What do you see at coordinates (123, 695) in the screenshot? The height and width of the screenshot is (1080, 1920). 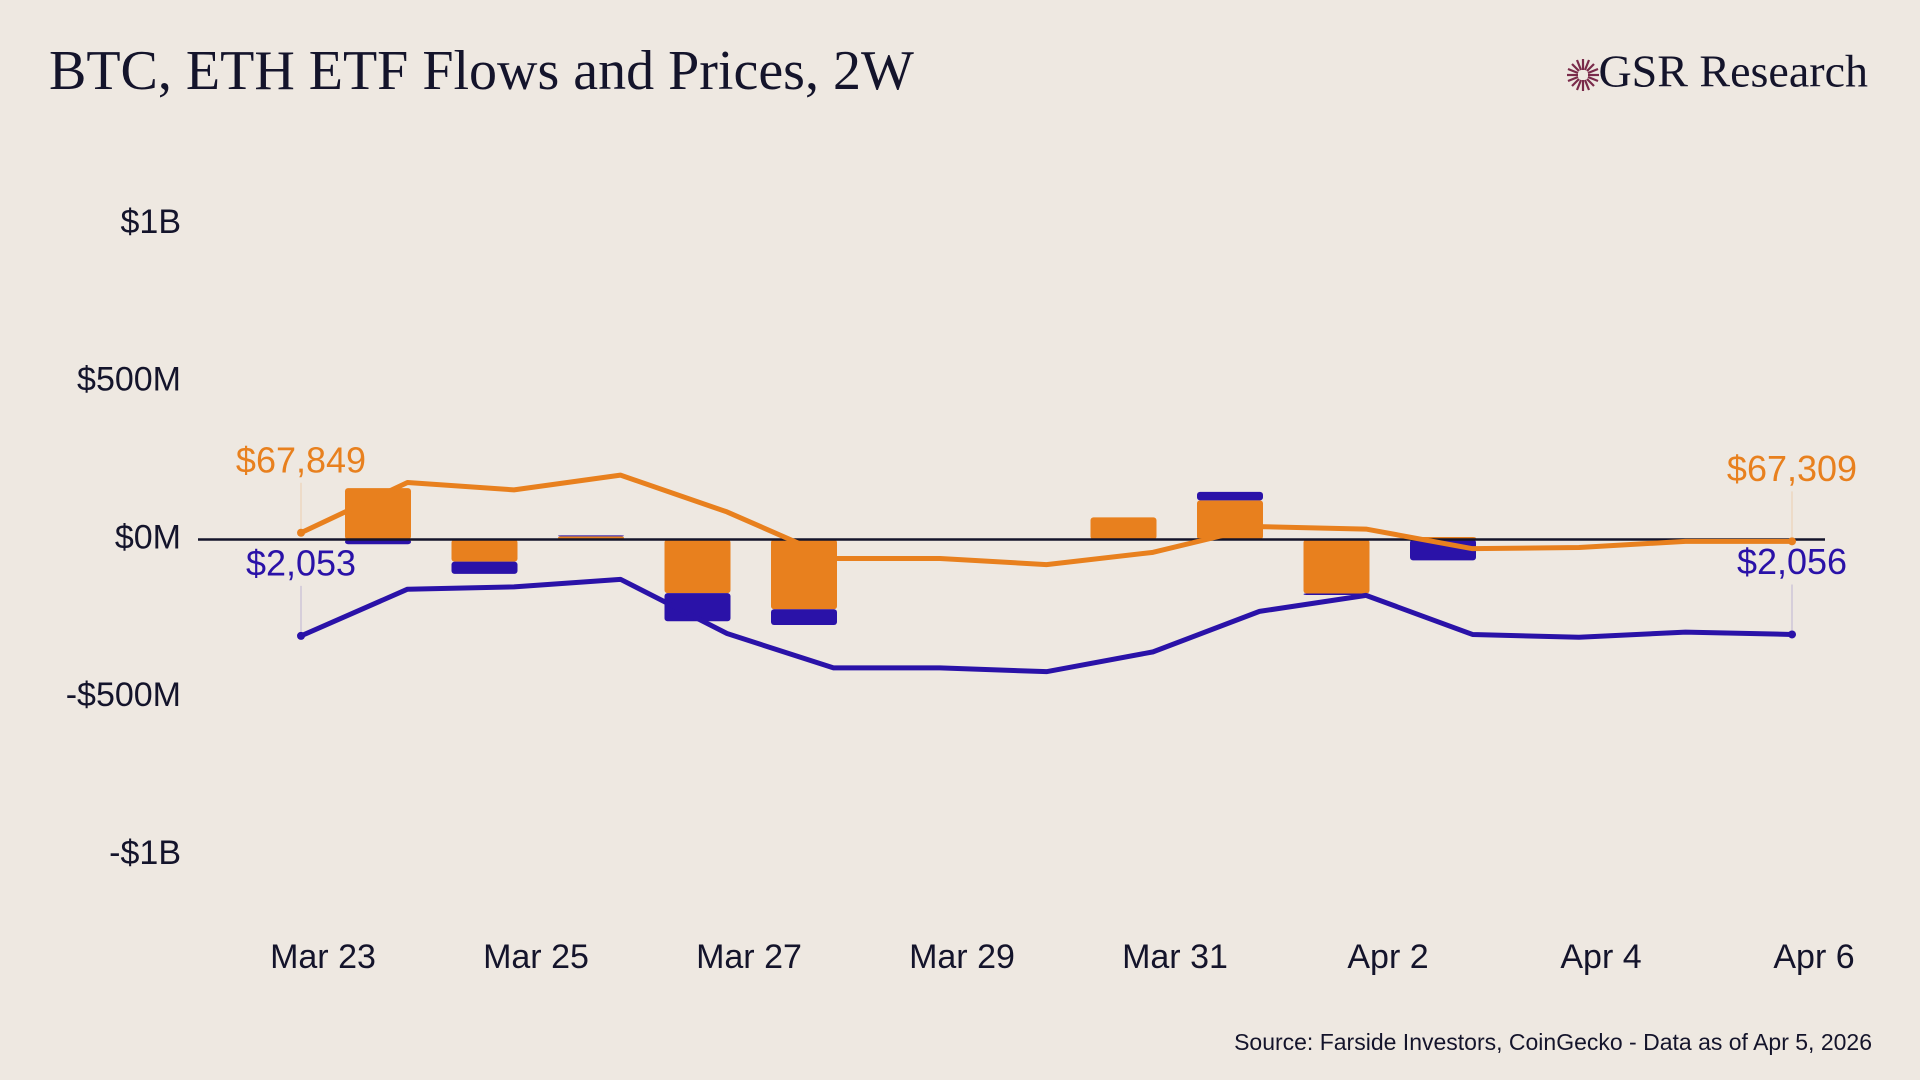 I see `y-tick-label: -$500M` at bounding box center [123, 695].